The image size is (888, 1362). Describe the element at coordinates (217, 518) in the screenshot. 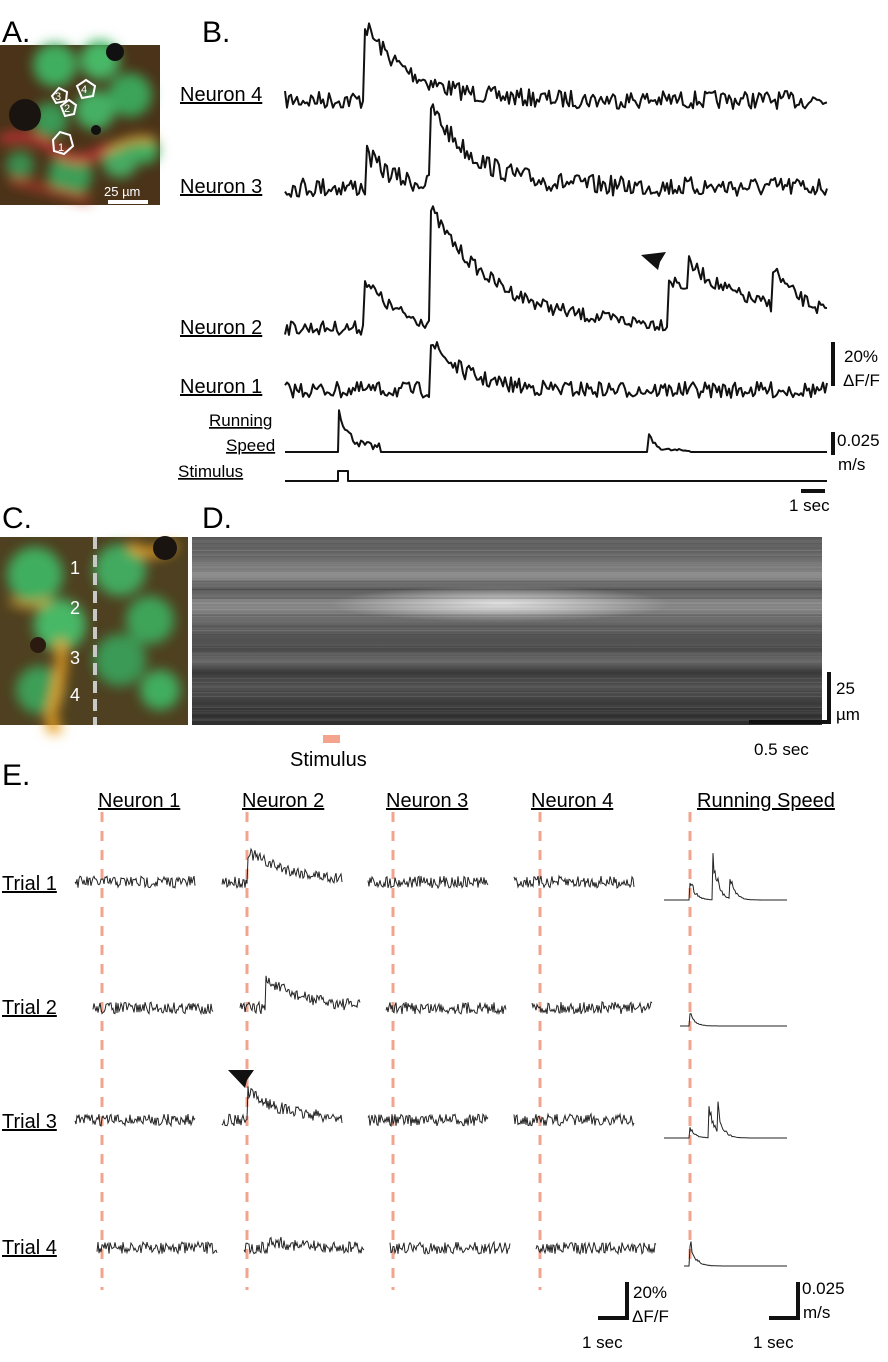

I see `panel-d-letter: D.` at that location.